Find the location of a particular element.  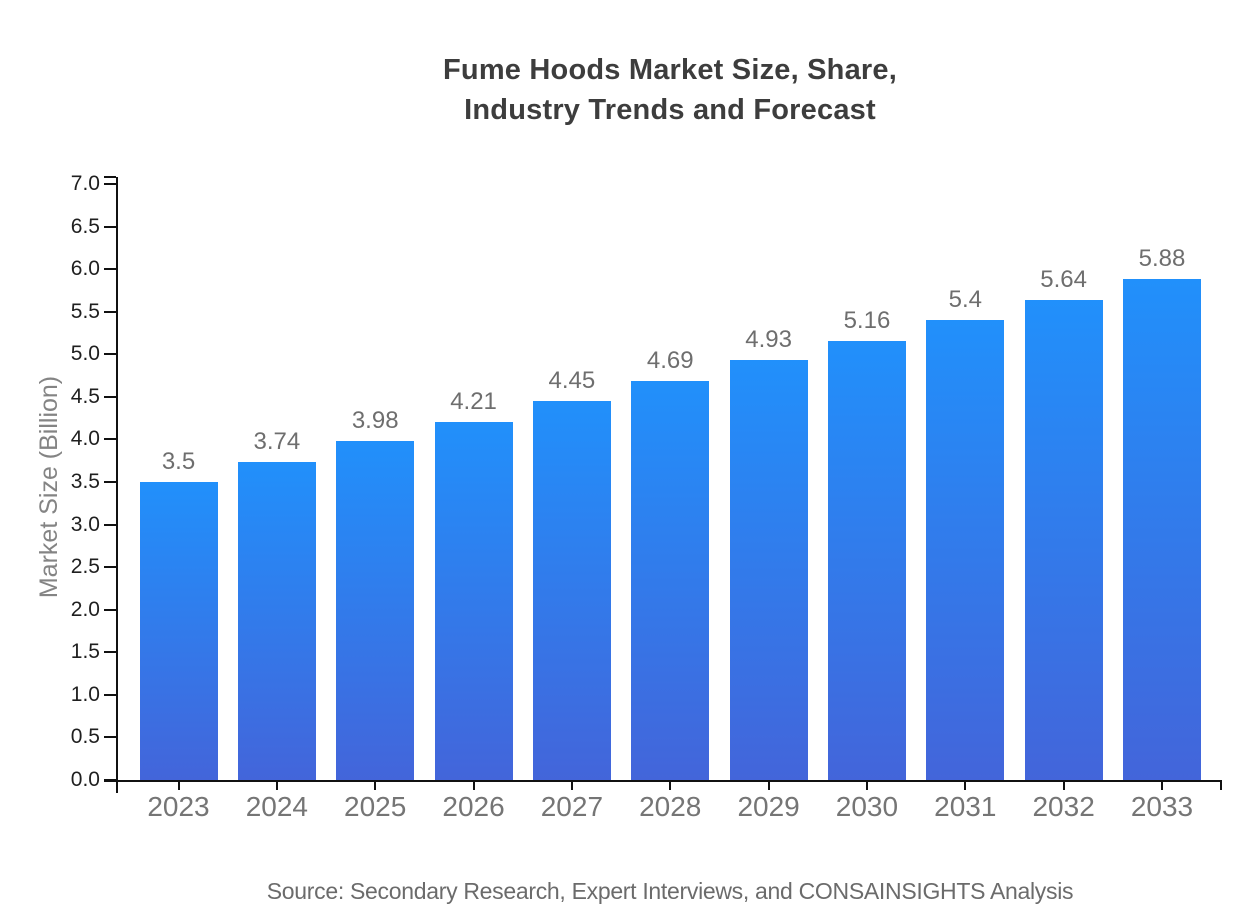

y-tick-label: 5.0 is located at coordinates (85, 354).